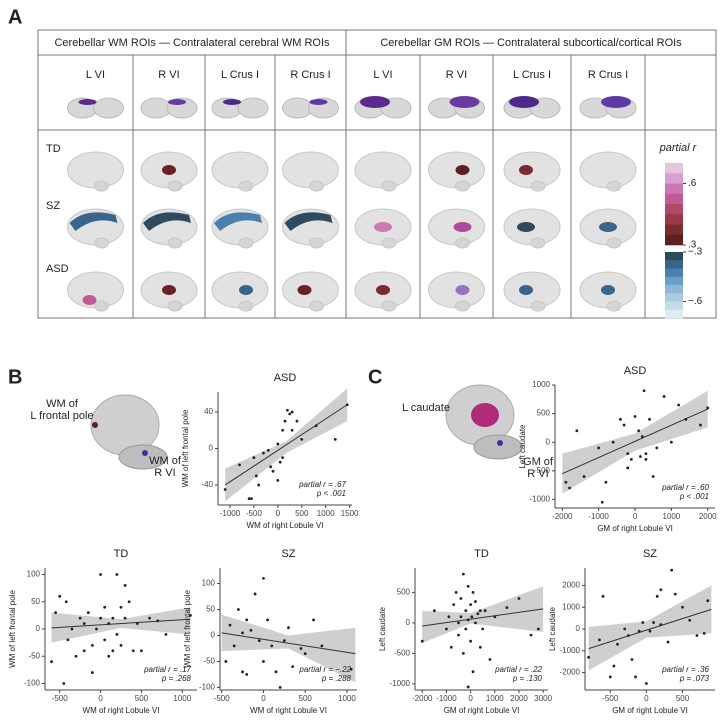  What do you see at coordinates (240, 75) in the screenshot?
I see `column-label: L Crus I` at bounding box center [240, 75].